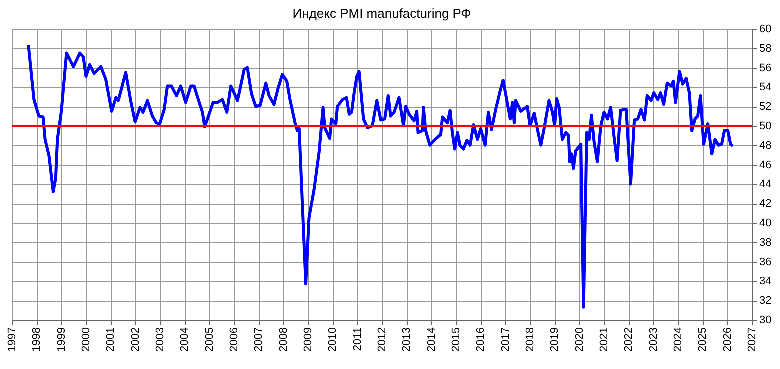 This screenshot has height=369, width=780. I want to click on x-tick-label: 1997, so click(12, 340).